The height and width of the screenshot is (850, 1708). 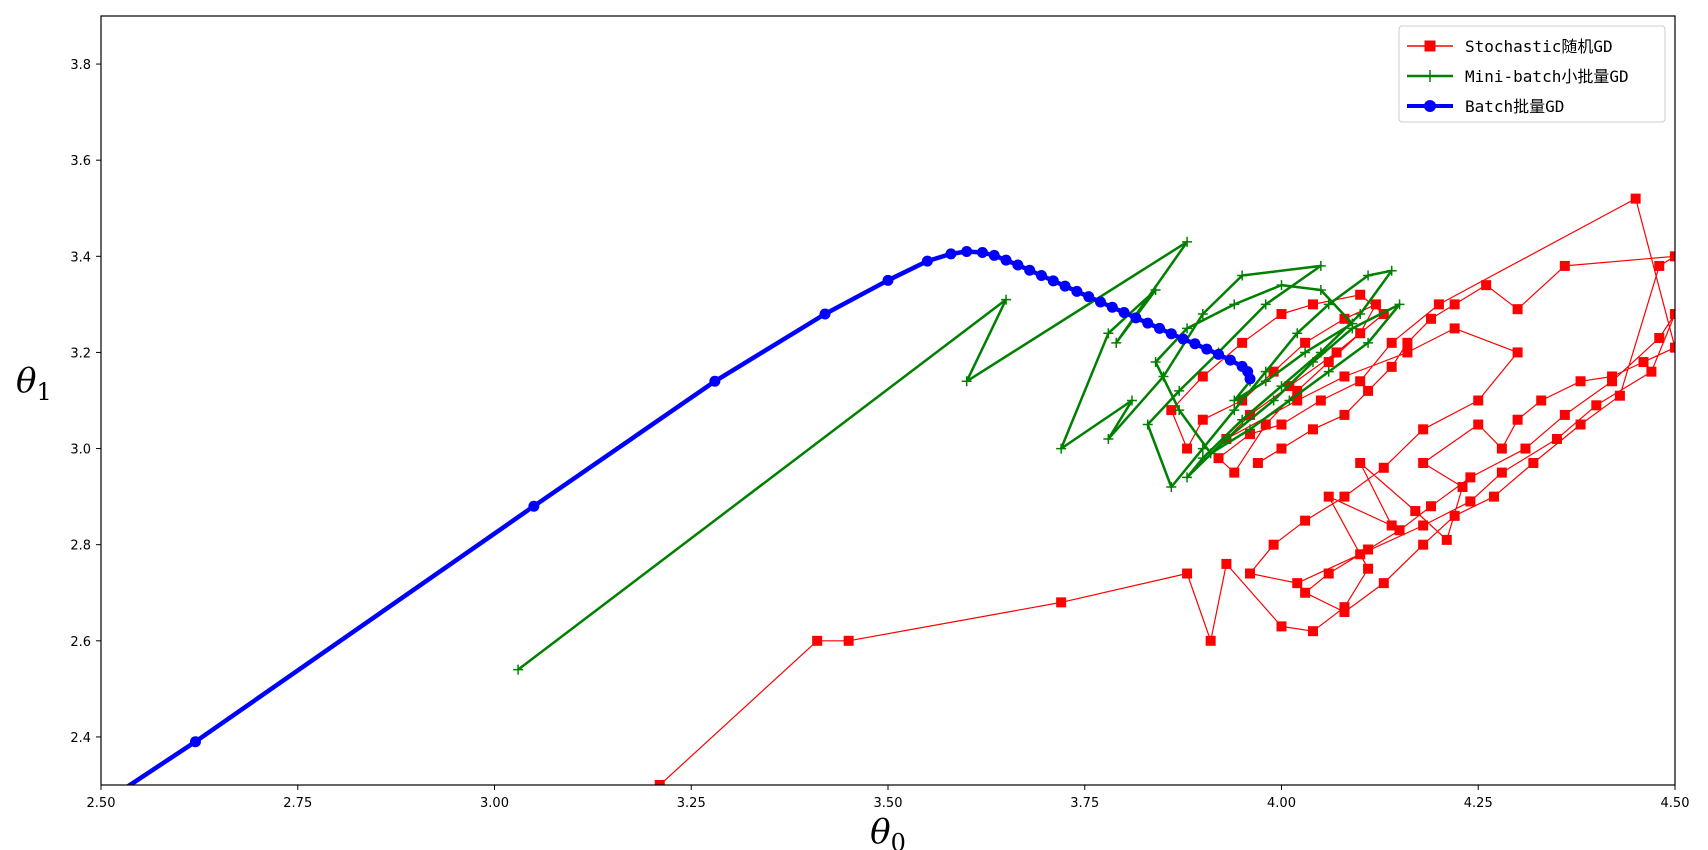 I want to click on legend-entry-batch: Batch批量GD, so click(x=1485, y=106).